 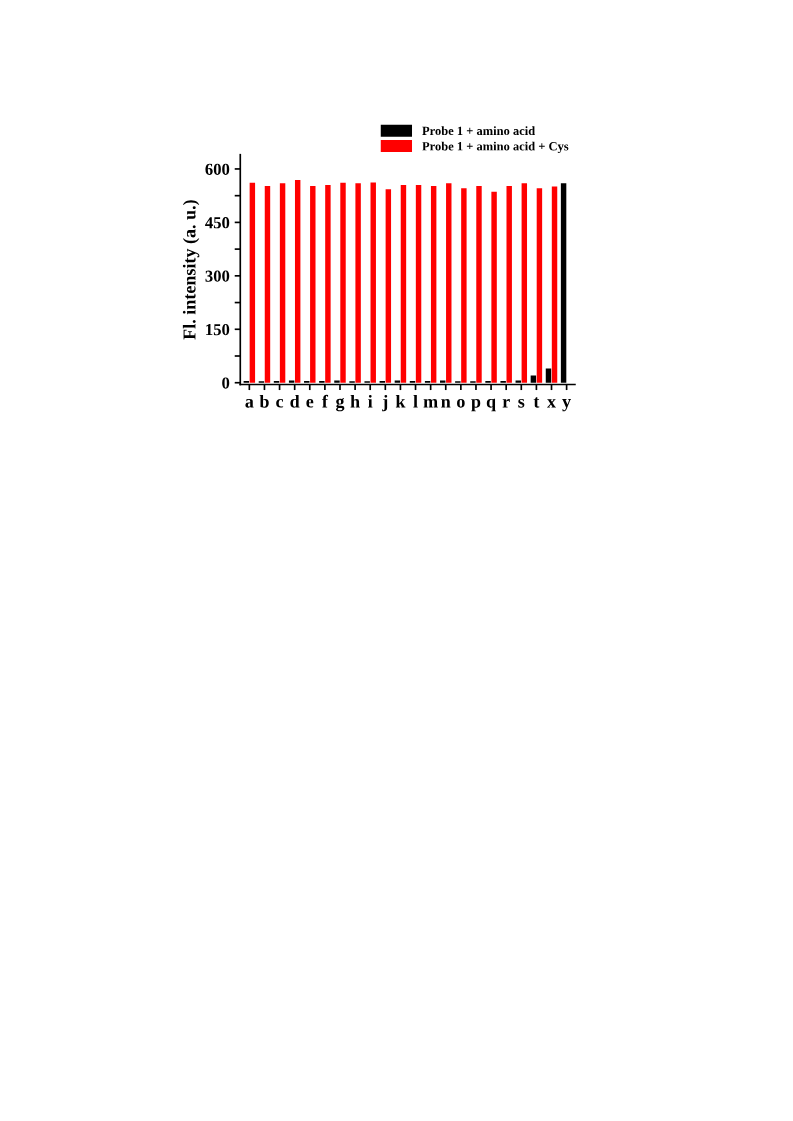 What do you see at coordinates (218, 329) in the screenshot?
I see `y-tick-label: 150` at bounding box center [218, 329].